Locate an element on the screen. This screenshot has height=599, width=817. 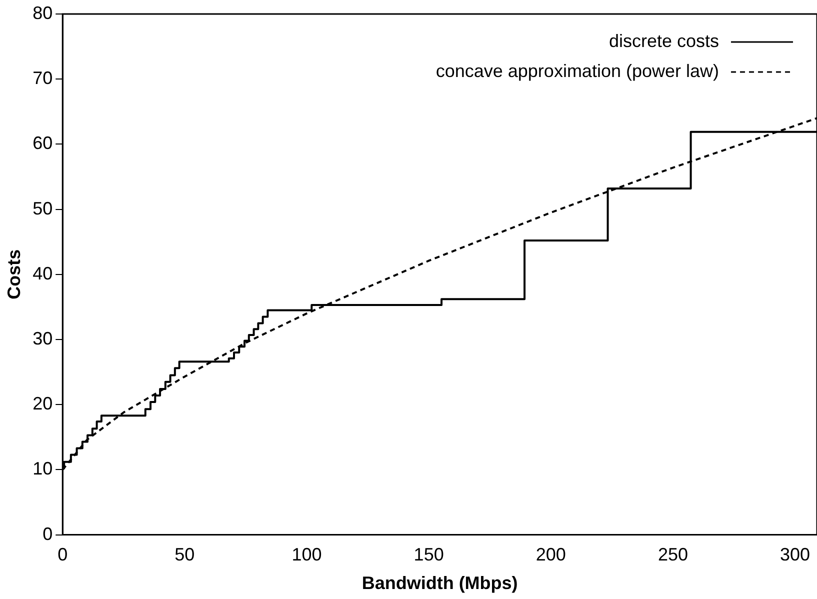
x-tick-label: 100 is located at coordinates (307, 554).